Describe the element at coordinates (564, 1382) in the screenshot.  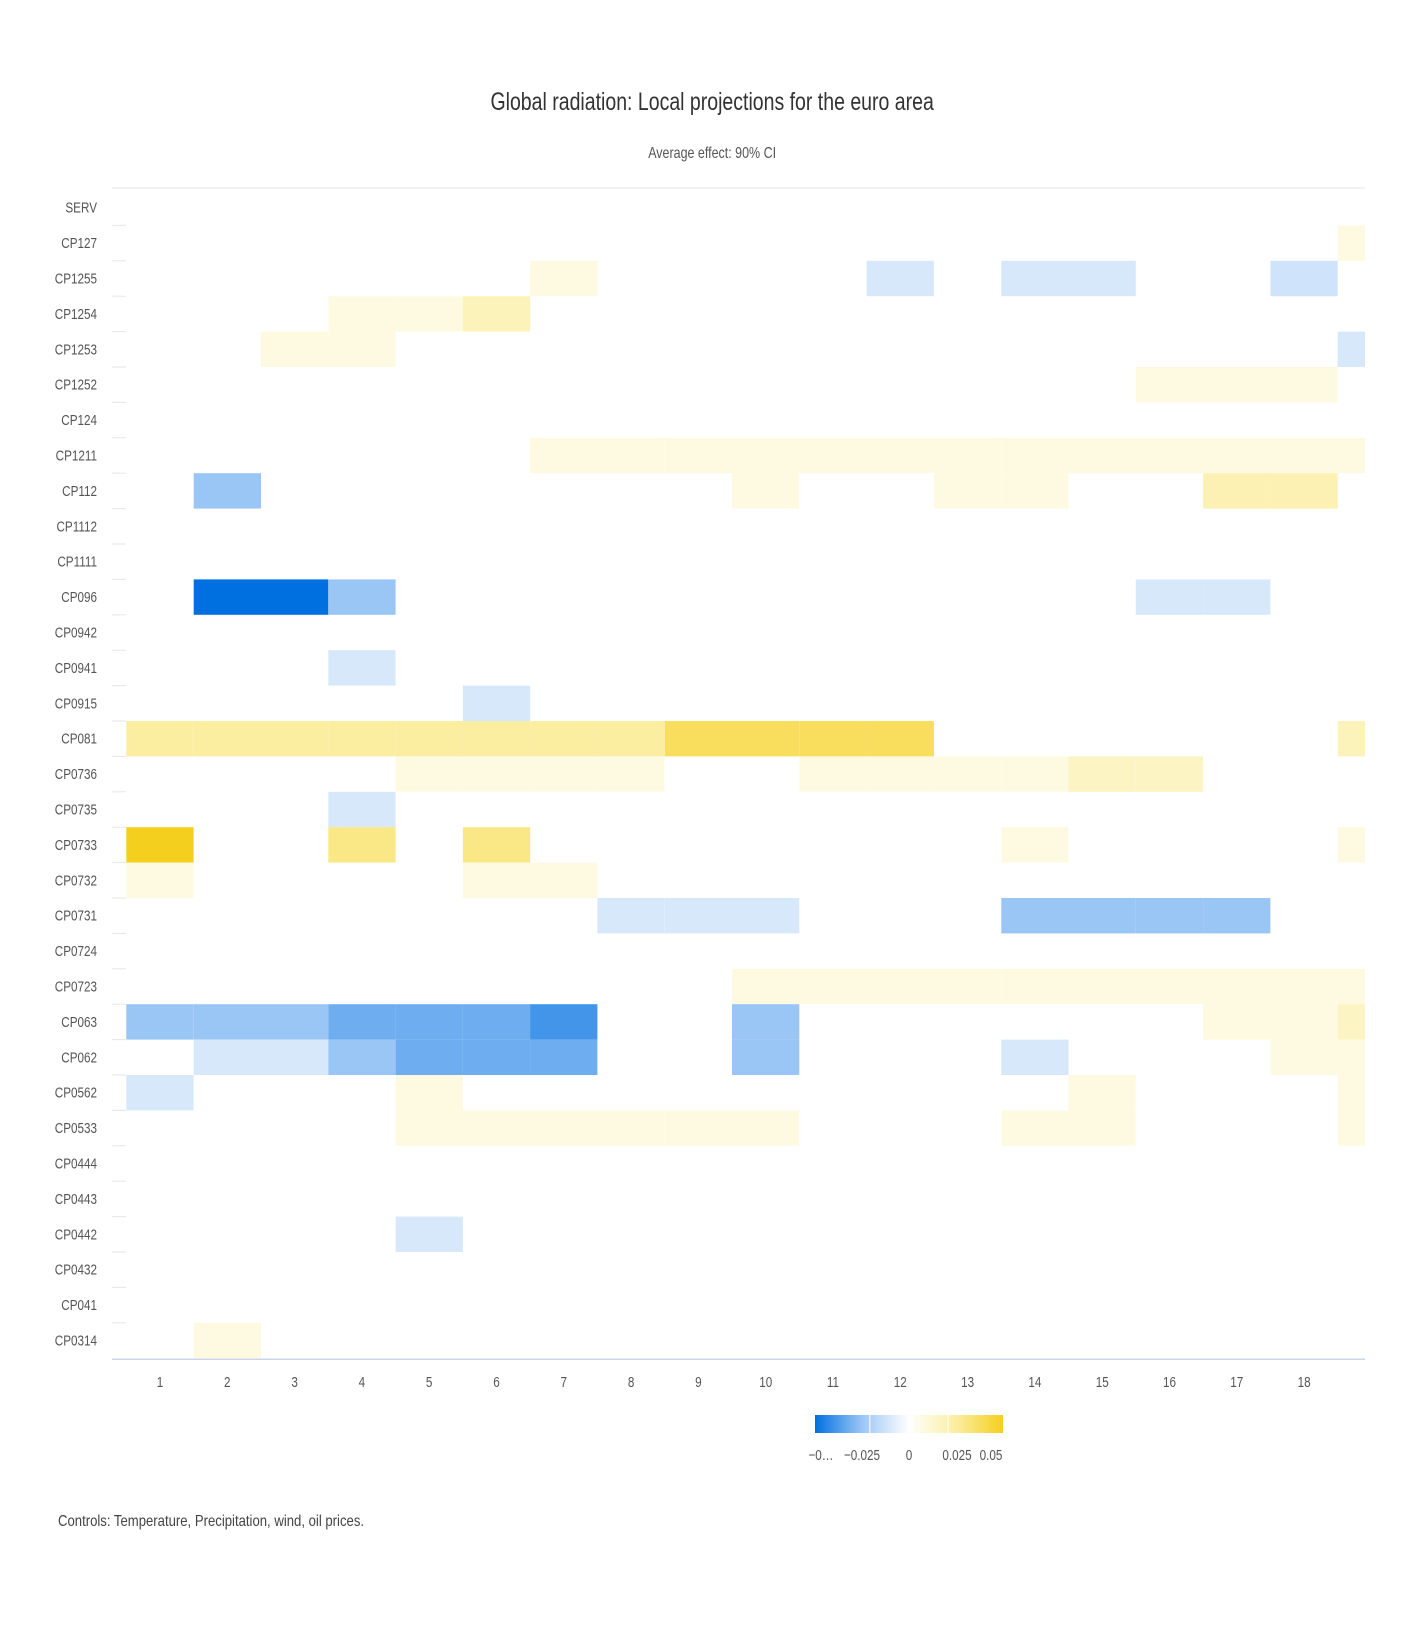
I see `x-tick-label: 7` at that location.